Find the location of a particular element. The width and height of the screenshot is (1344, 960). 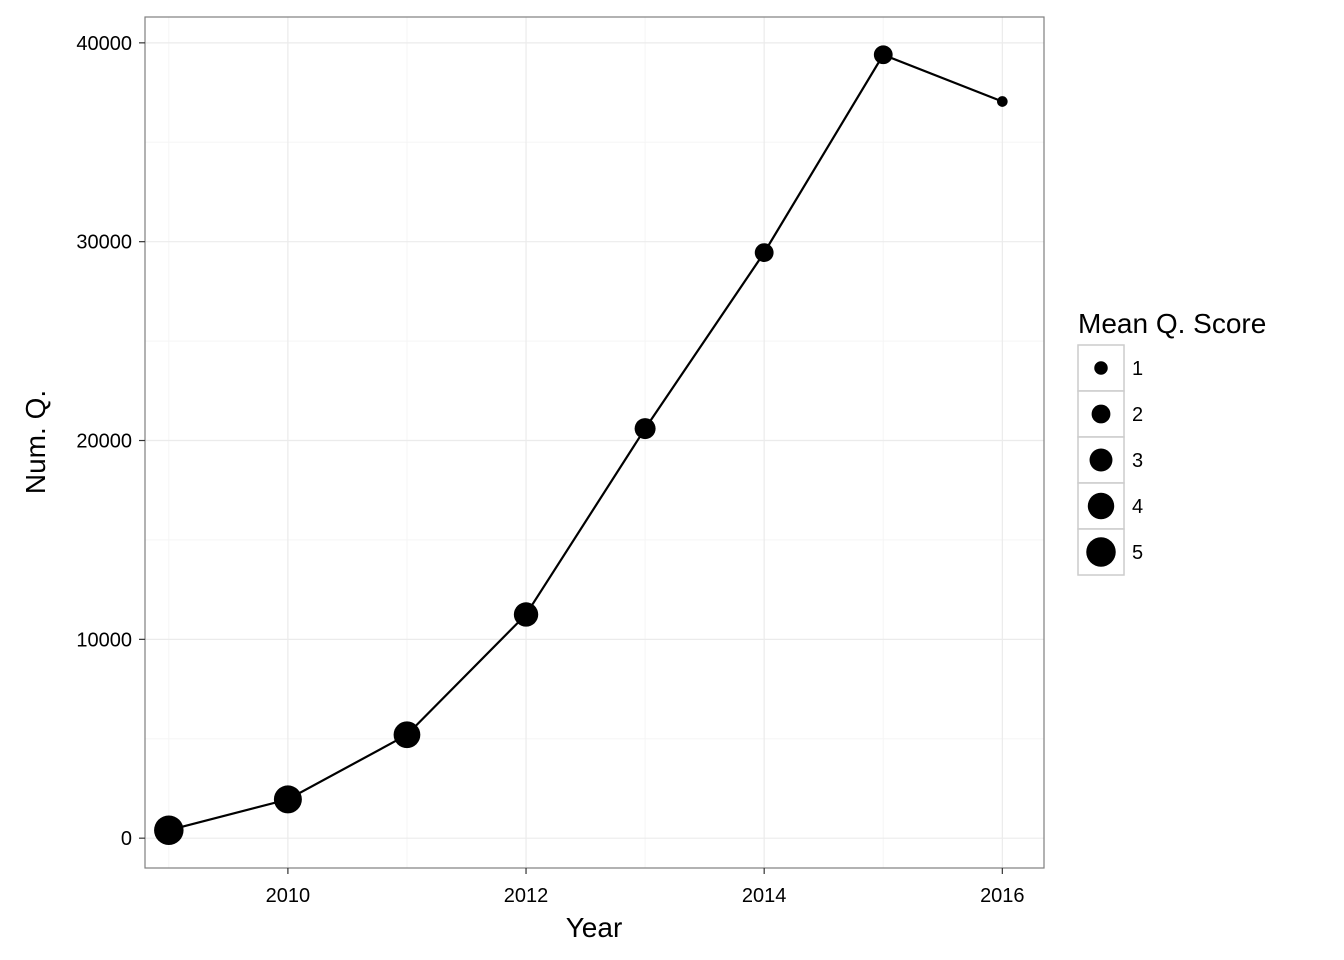

y-axis-title: Num. Q. is located at coordinates (35, 442).